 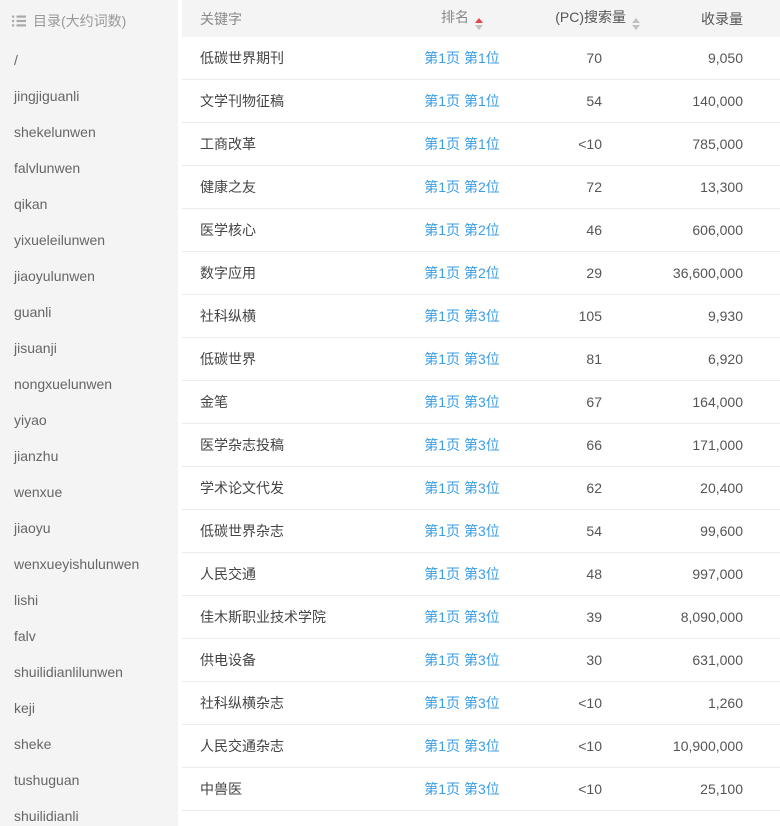 What do you see at coordinates (721, 531) in the screenshot?
I see `index-volume-cell: 99,600` at bounding box center [721, 531].